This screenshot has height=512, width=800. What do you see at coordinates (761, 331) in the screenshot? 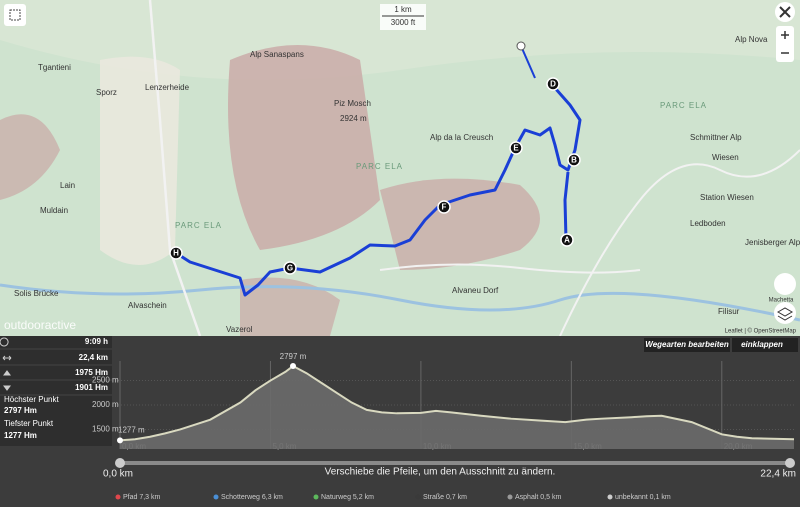
I see `attribution: Leaflet | © OpenStreetMap` at bounding box center [761, 331].